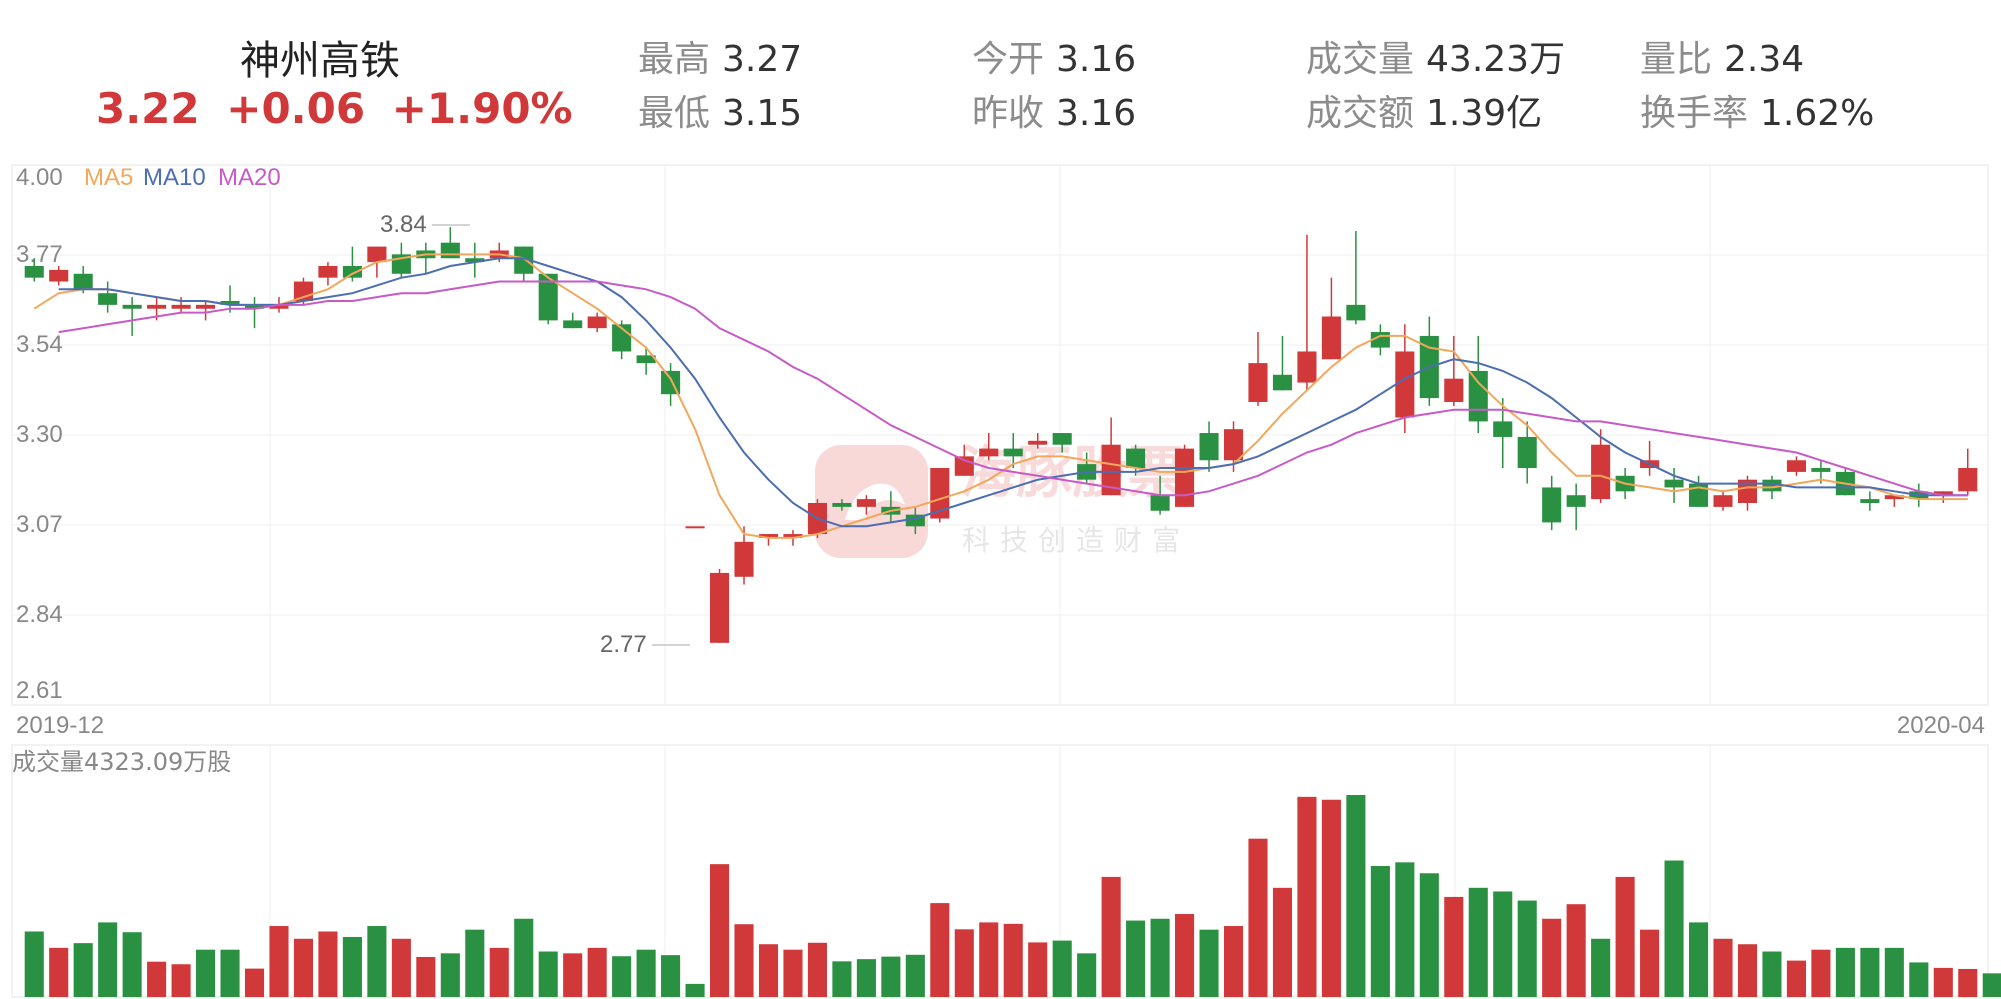 This screenshot has width=2001, height=999. I want to click on stat-label: 成交额, so click(1360, 113).